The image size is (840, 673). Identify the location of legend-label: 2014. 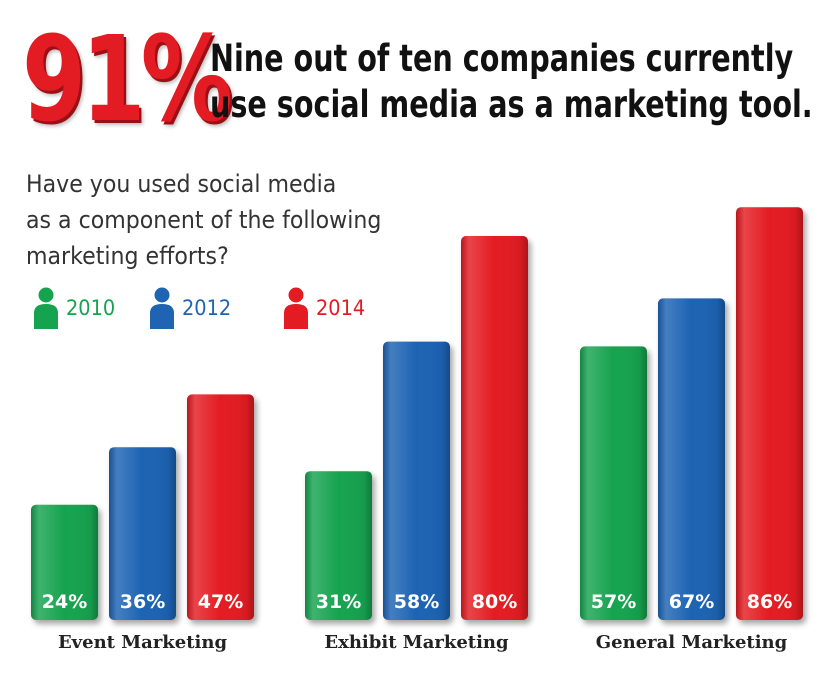
(341, 308).